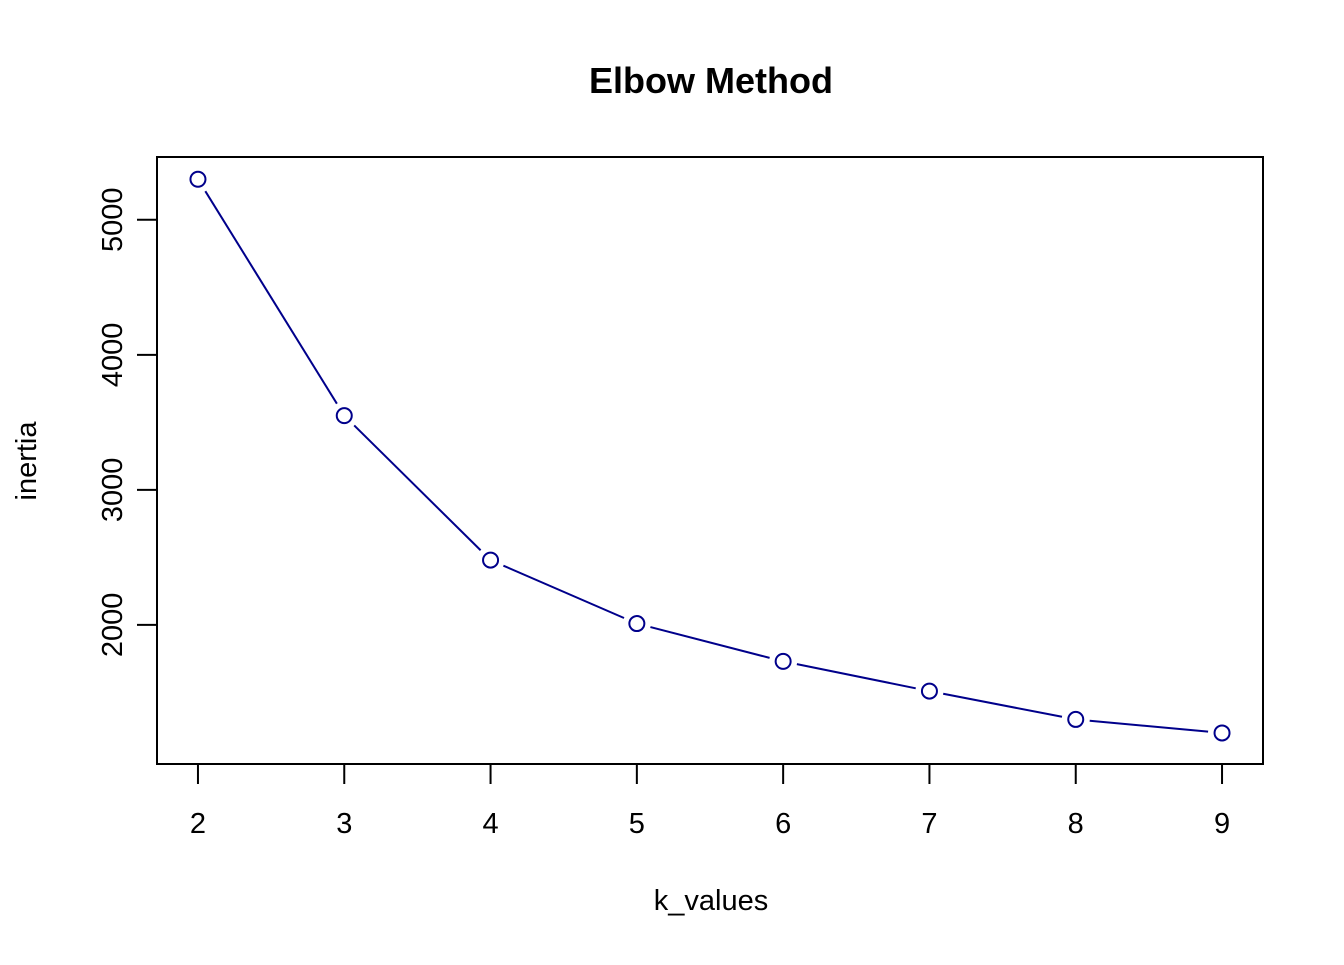 The image size is (1344, 965). I want to click on y-axis: 2000 3000 4000 5000, so click(127, 423).